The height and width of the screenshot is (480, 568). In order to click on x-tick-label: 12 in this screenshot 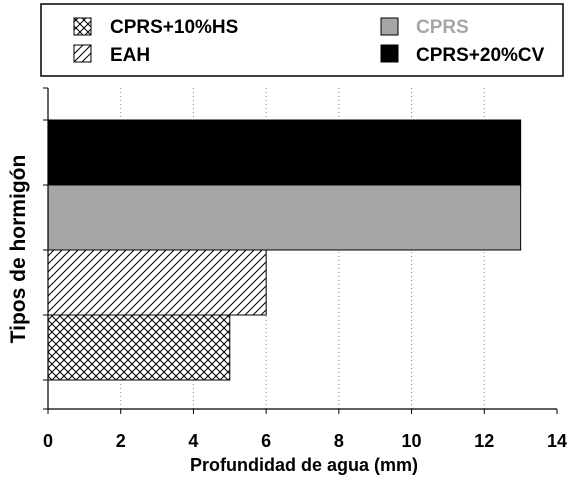, I will do `click(484, 441)`.